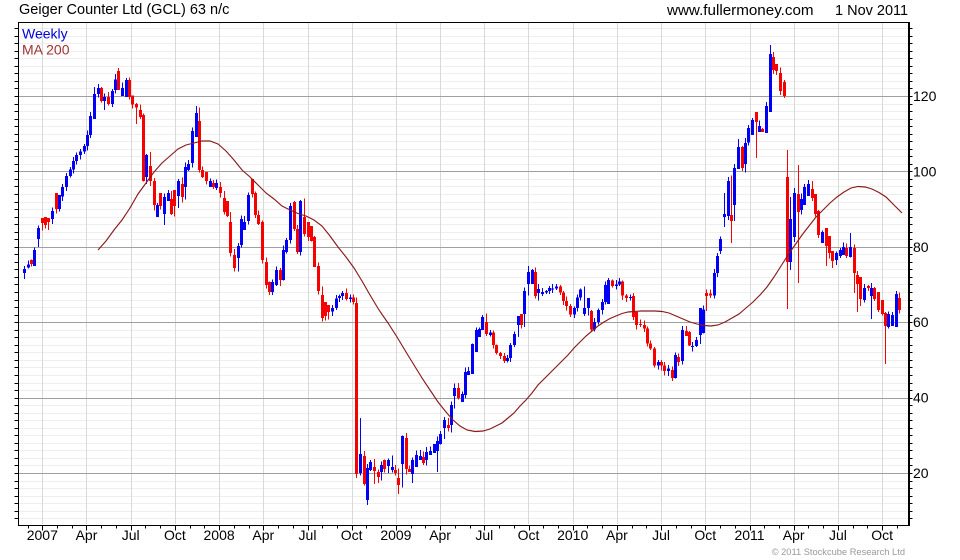  I want to click on svg-text: 100, so click(925, 171).